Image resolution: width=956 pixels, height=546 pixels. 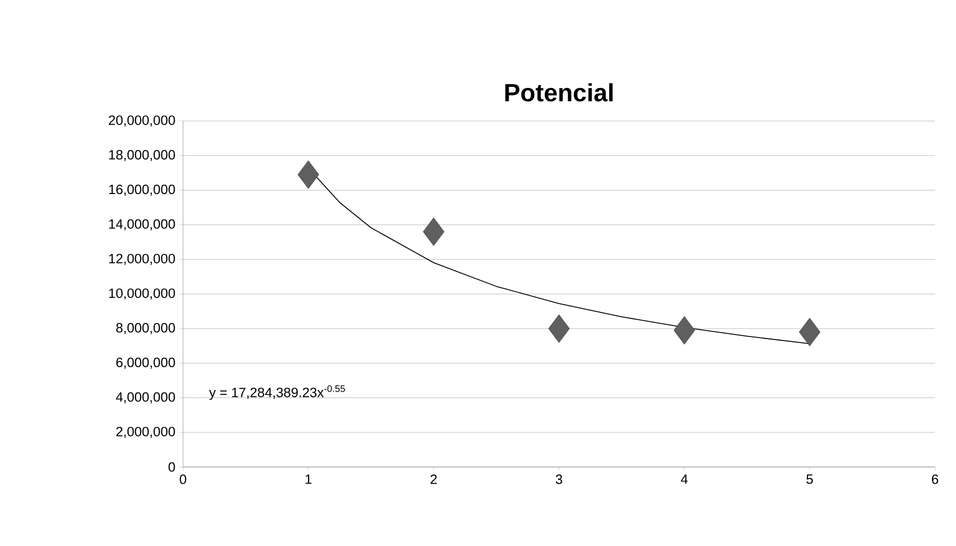 What do you see at coordinates (809, 479) in the screenshot?
I see `x-tick-label: 5` at bounding box center [809, 479].